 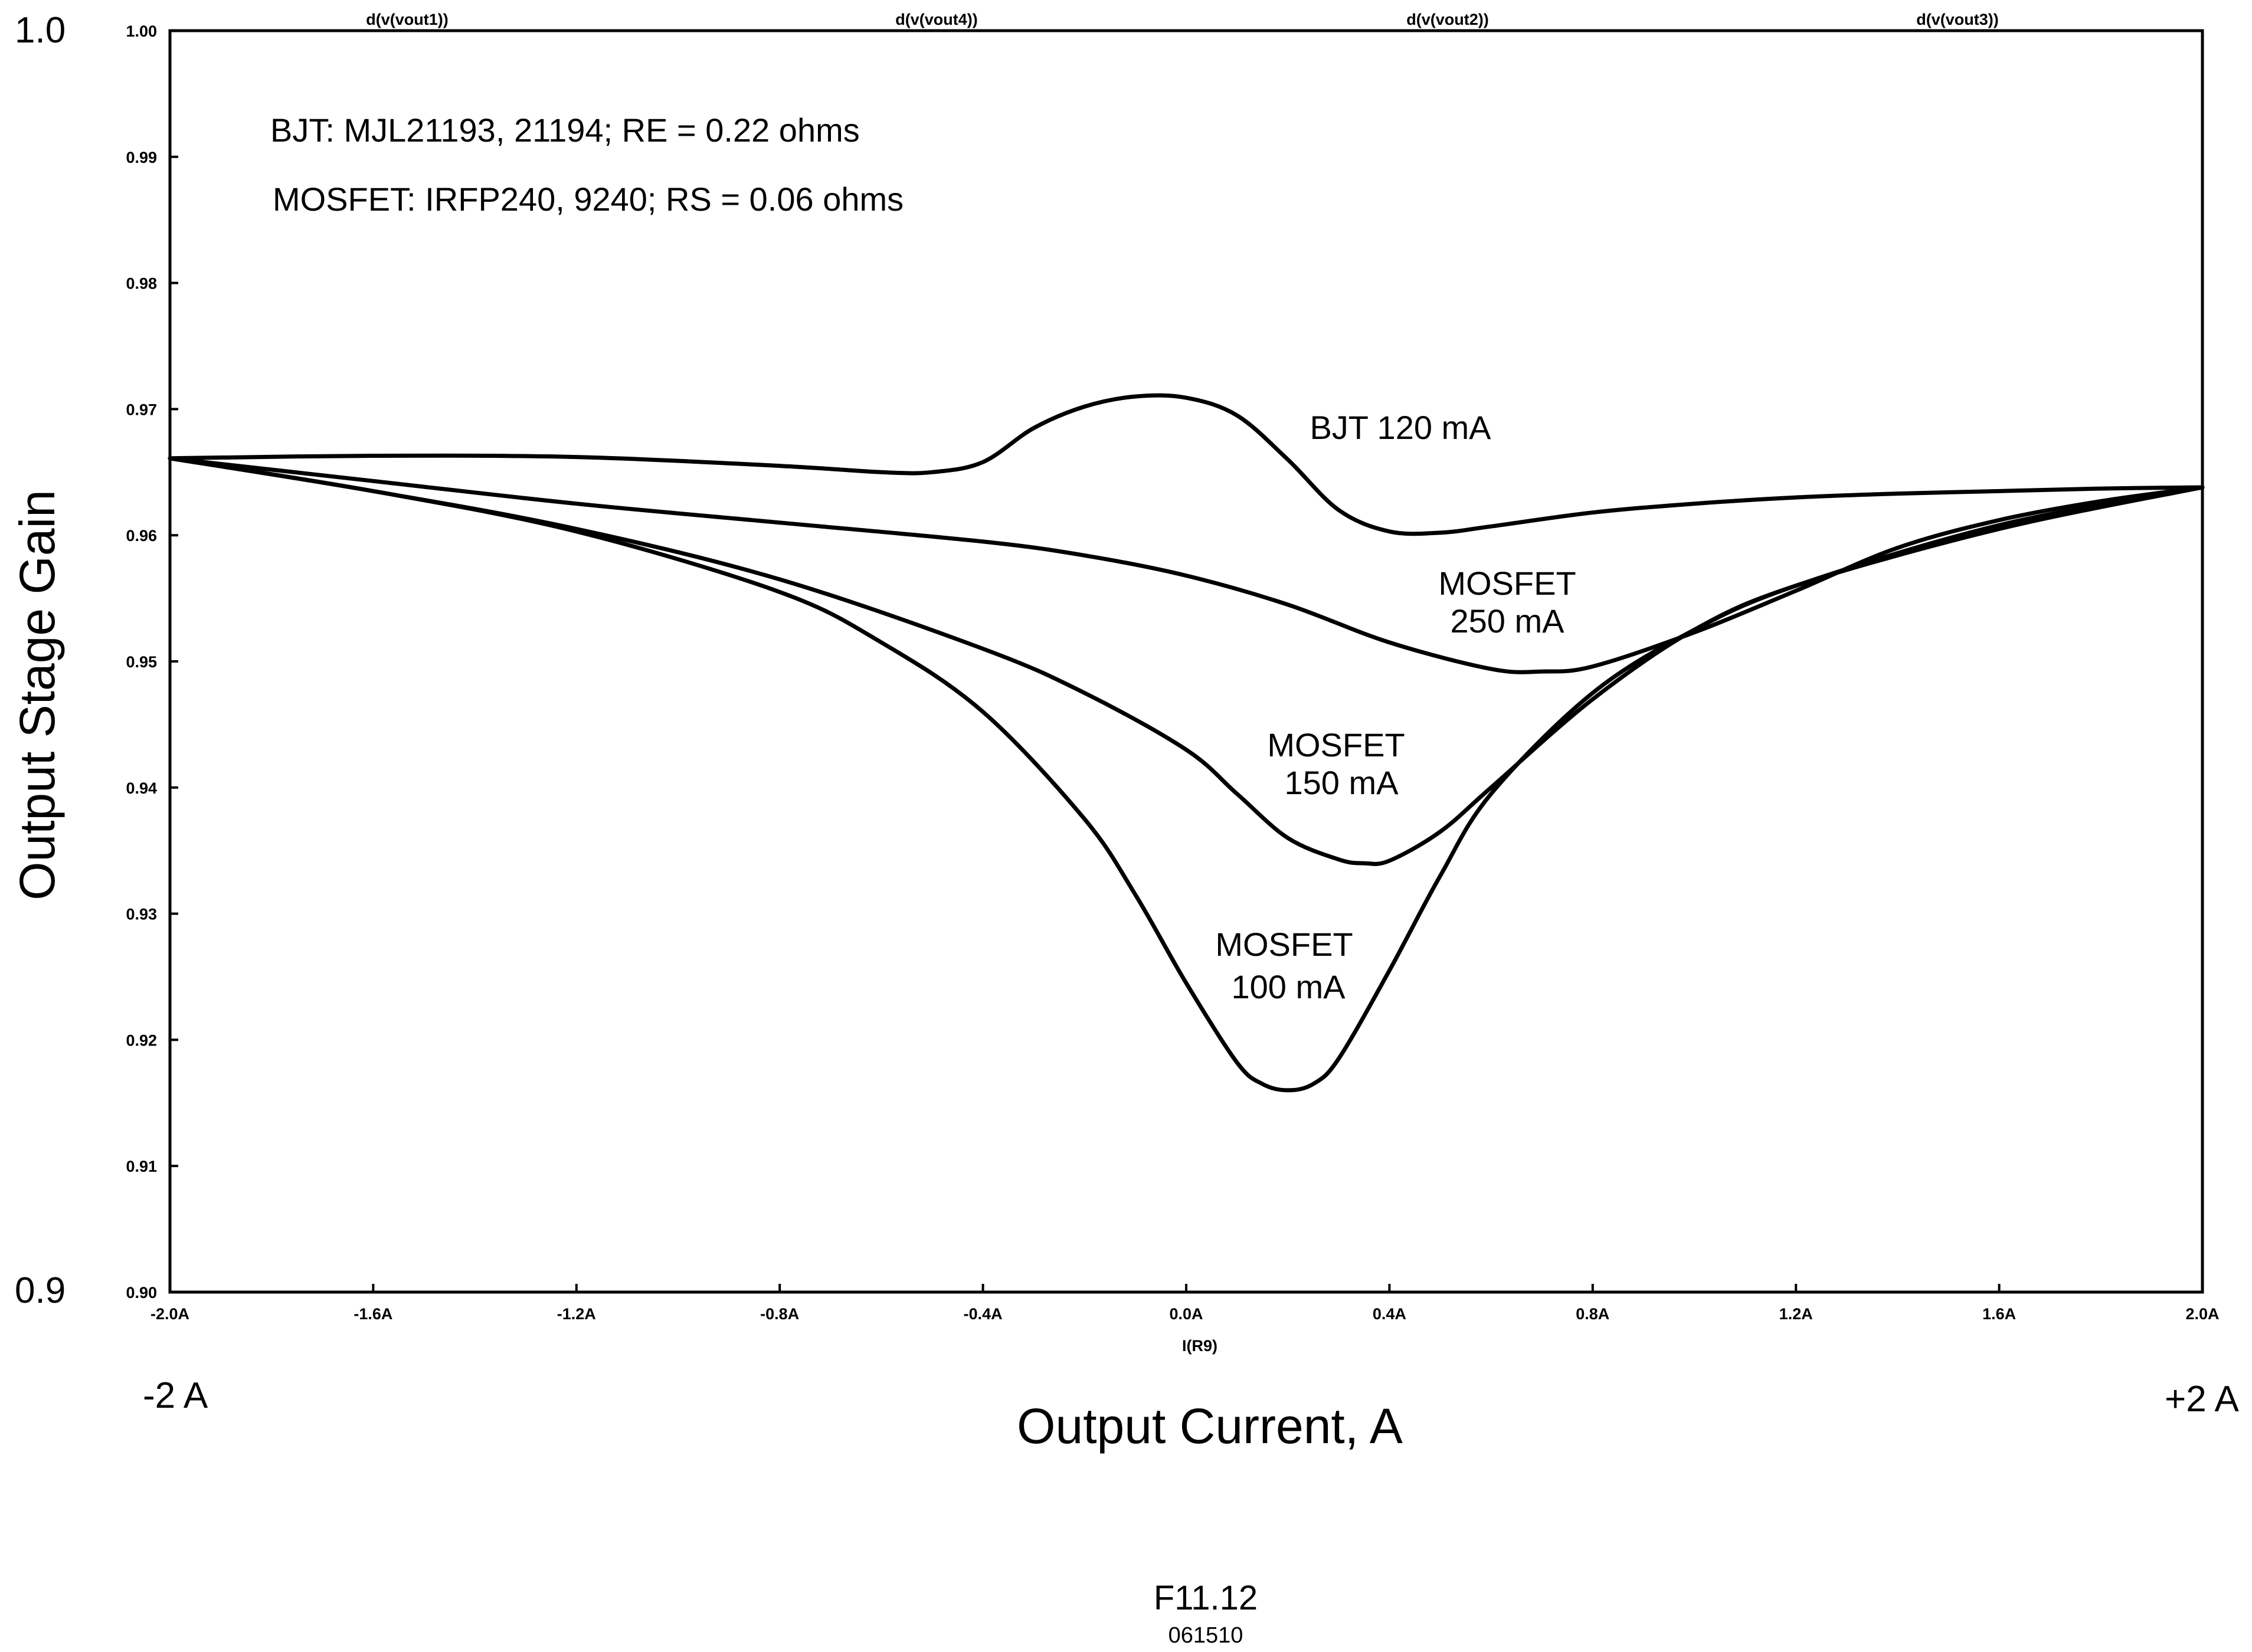 What do you see at coordinates (936, 19) in the screenshot?
I see `top-trace-label-2: d(v(vout4))` at bounding box center [936, 19].